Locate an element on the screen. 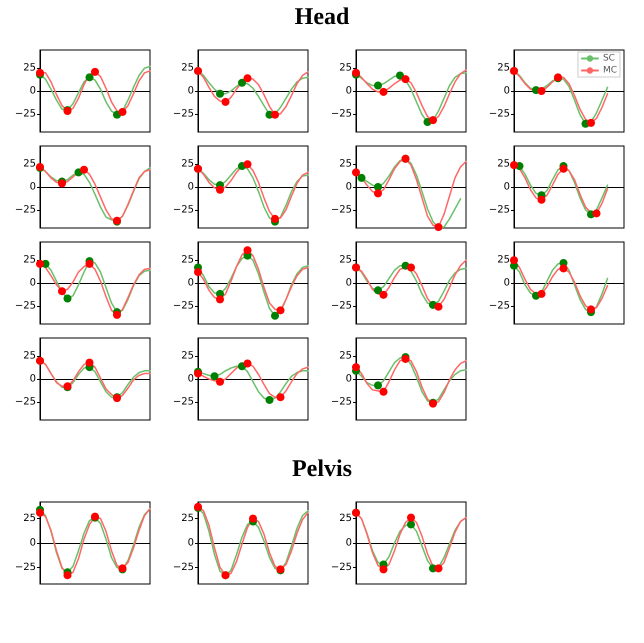 This screenshot has width=644, height=643. legend-label: SC is located at coordinates (608, 59).